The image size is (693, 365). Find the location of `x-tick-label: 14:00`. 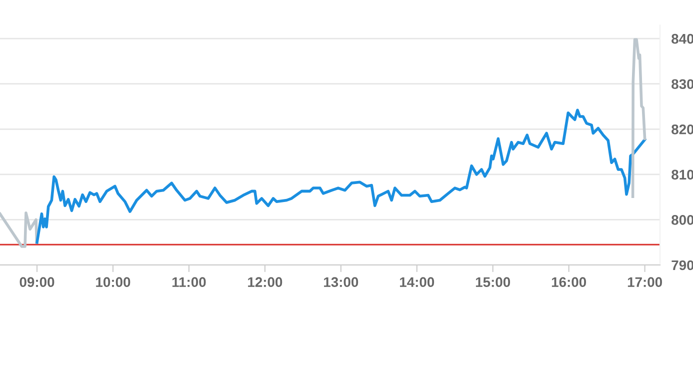

x-tick-label: 14:00 is located at coordinates (417, 282).